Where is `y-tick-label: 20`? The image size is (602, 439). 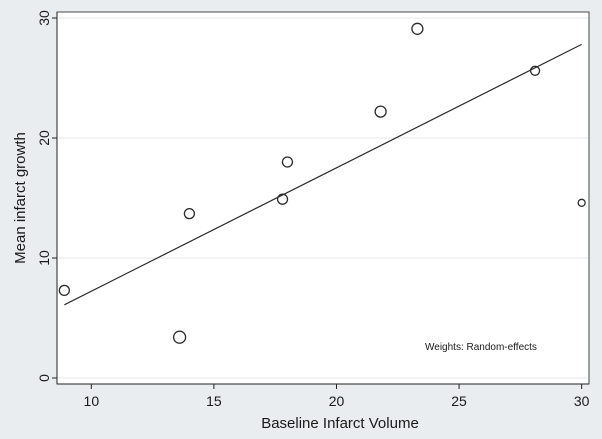
y-tick-label: 20 is located at coordinates (44, 138).